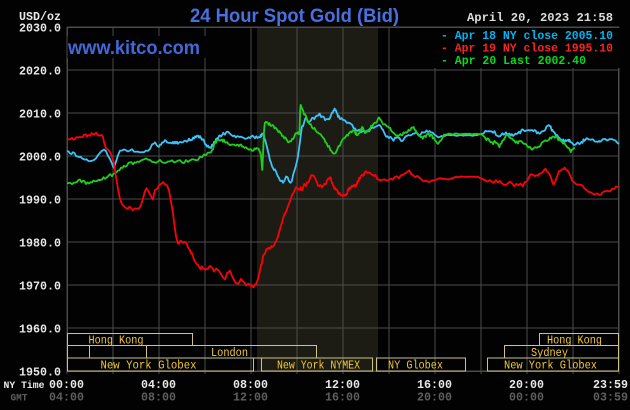 This screenshot has width=630, height=410. Describe the element at coordinates (415, 366) in the screenshot. I see `svg-text: NY Globex` at that location.